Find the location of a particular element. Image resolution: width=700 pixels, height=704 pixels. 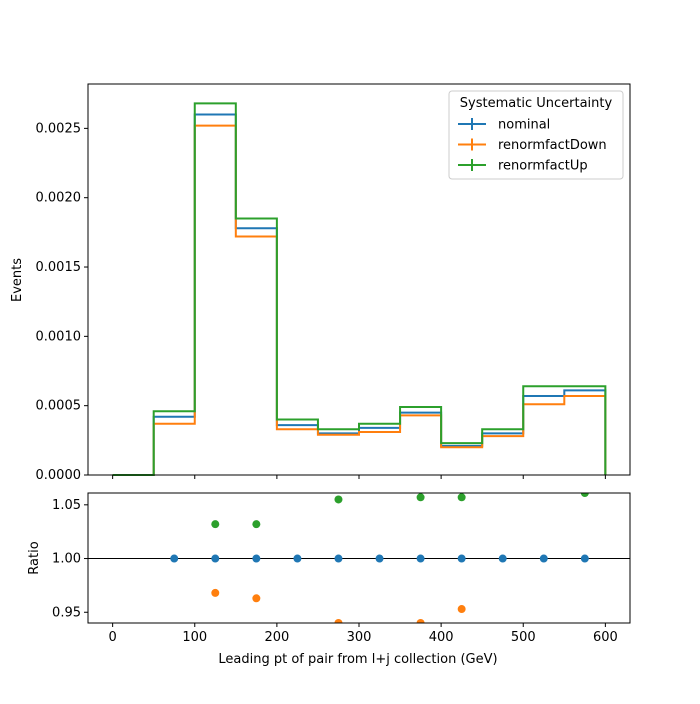

legend-label: nominal is located at coordinates (524, 125).